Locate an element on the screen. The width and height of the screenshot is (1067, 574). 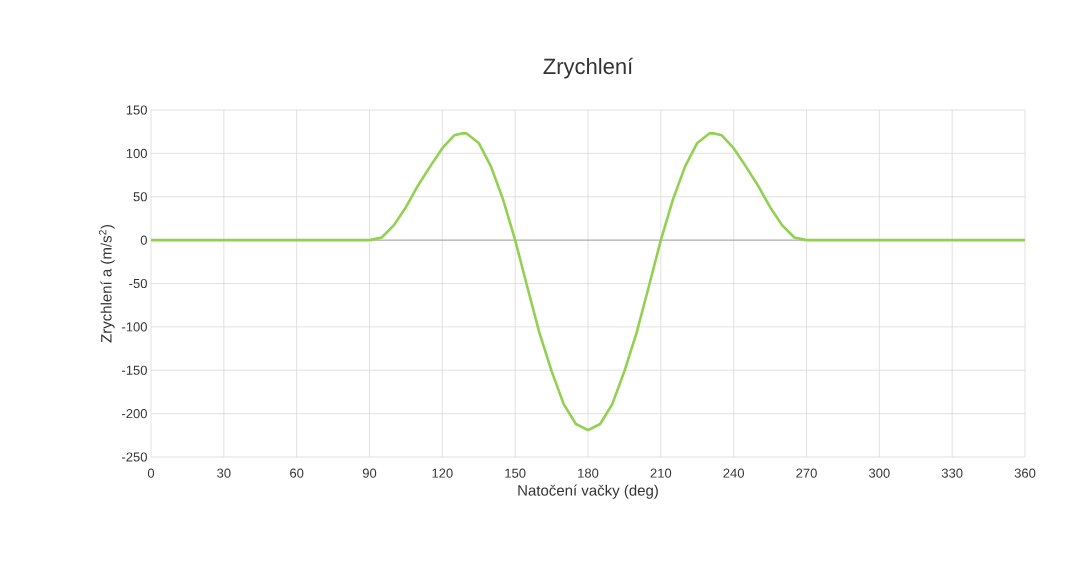
x-tick-label: 210 is located at coordinates (661, 473).